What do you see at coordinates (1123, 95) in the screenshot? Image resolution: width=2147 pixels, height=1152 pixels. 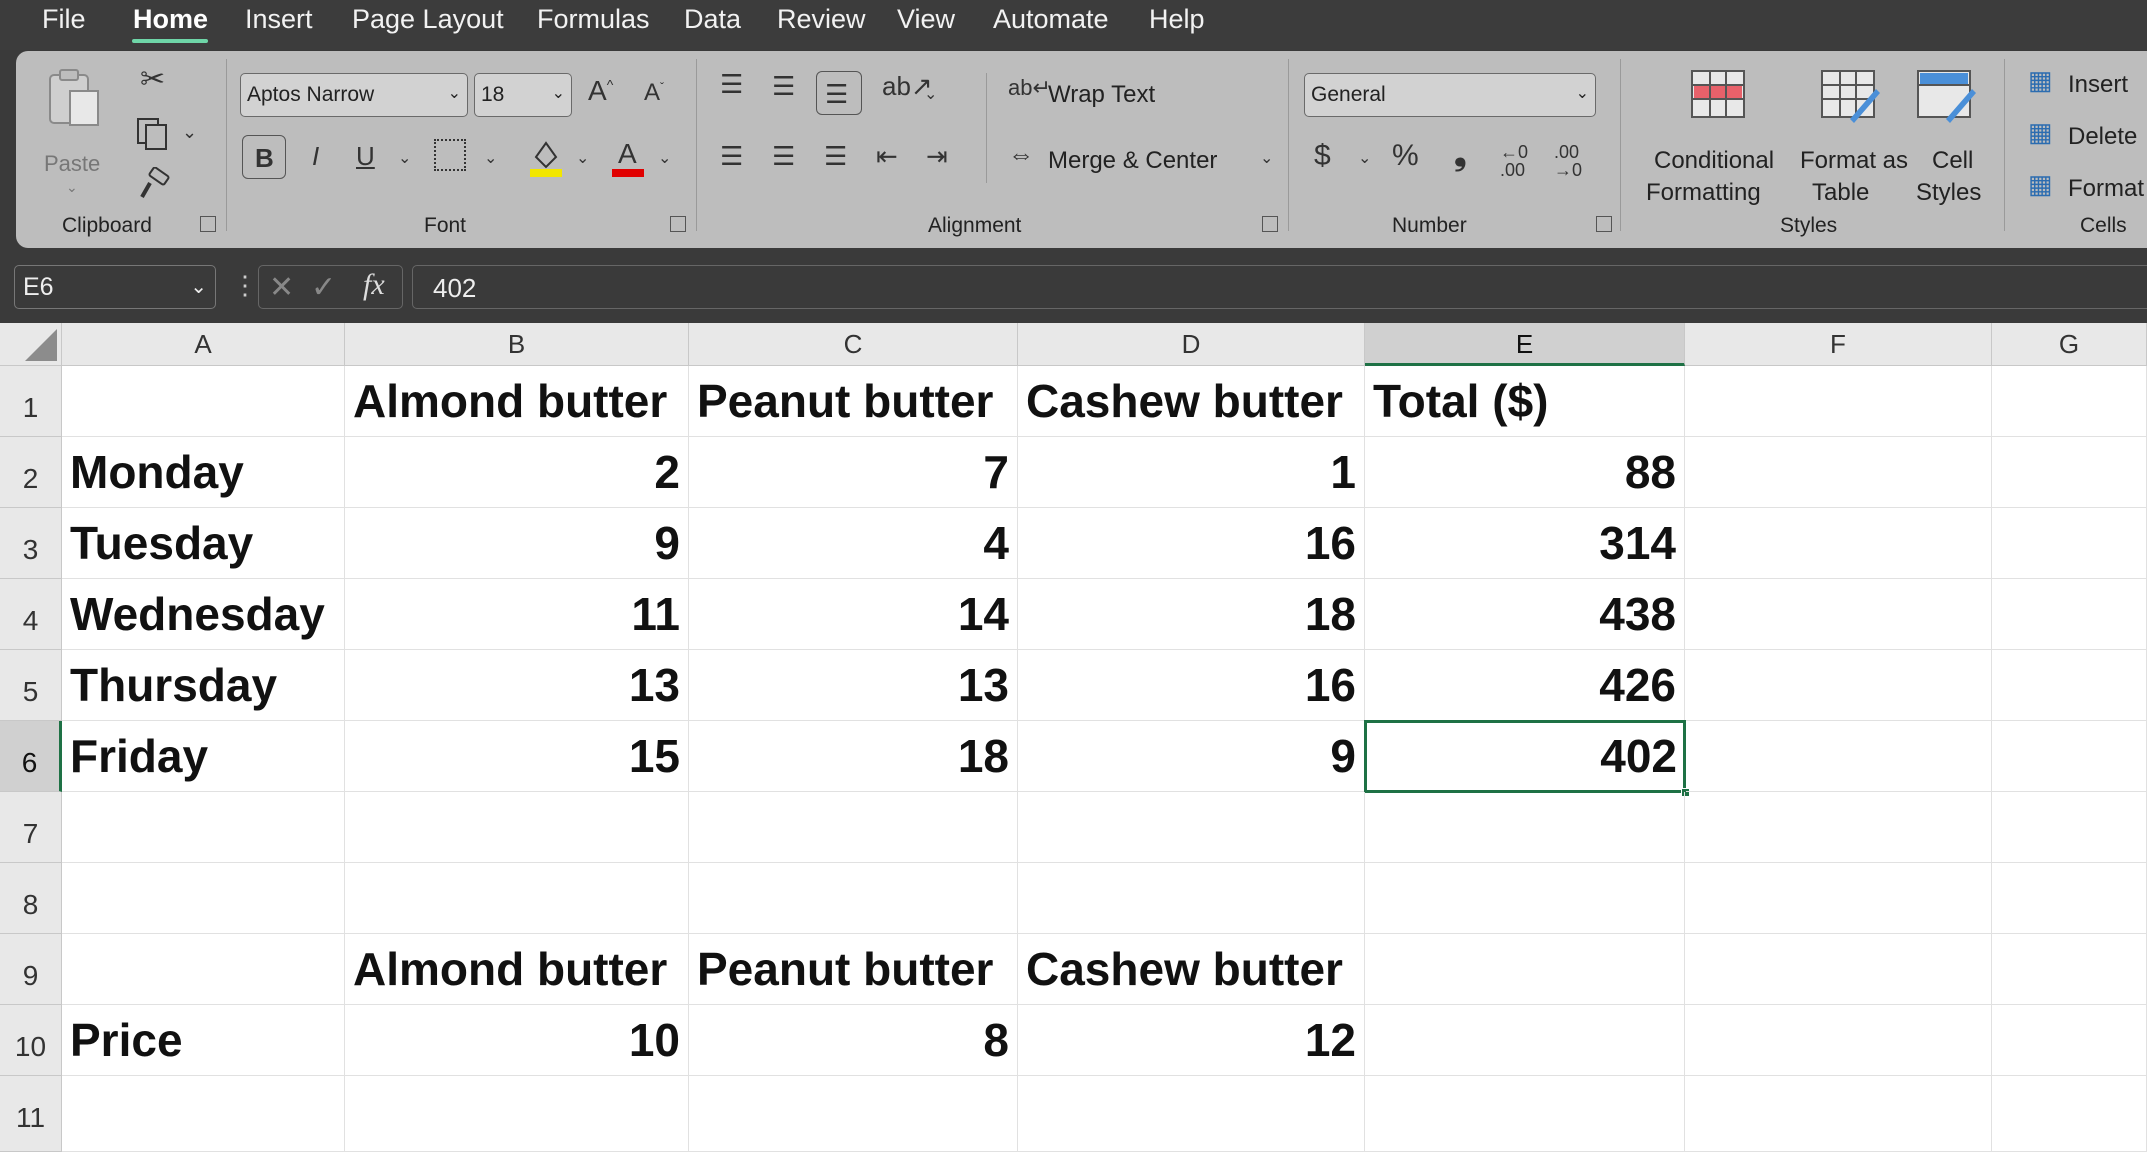 I see `wrap-text-button: ab↵ Wrap Text` at bounding box center [1123, 95].